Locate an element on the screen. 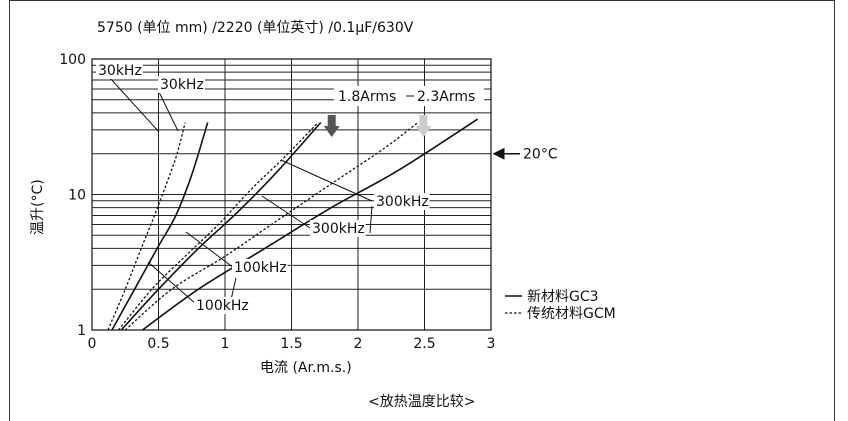 The image size is (848, 421). curve-label-gcm-30khz-bg is located at coordinates (119, 70).